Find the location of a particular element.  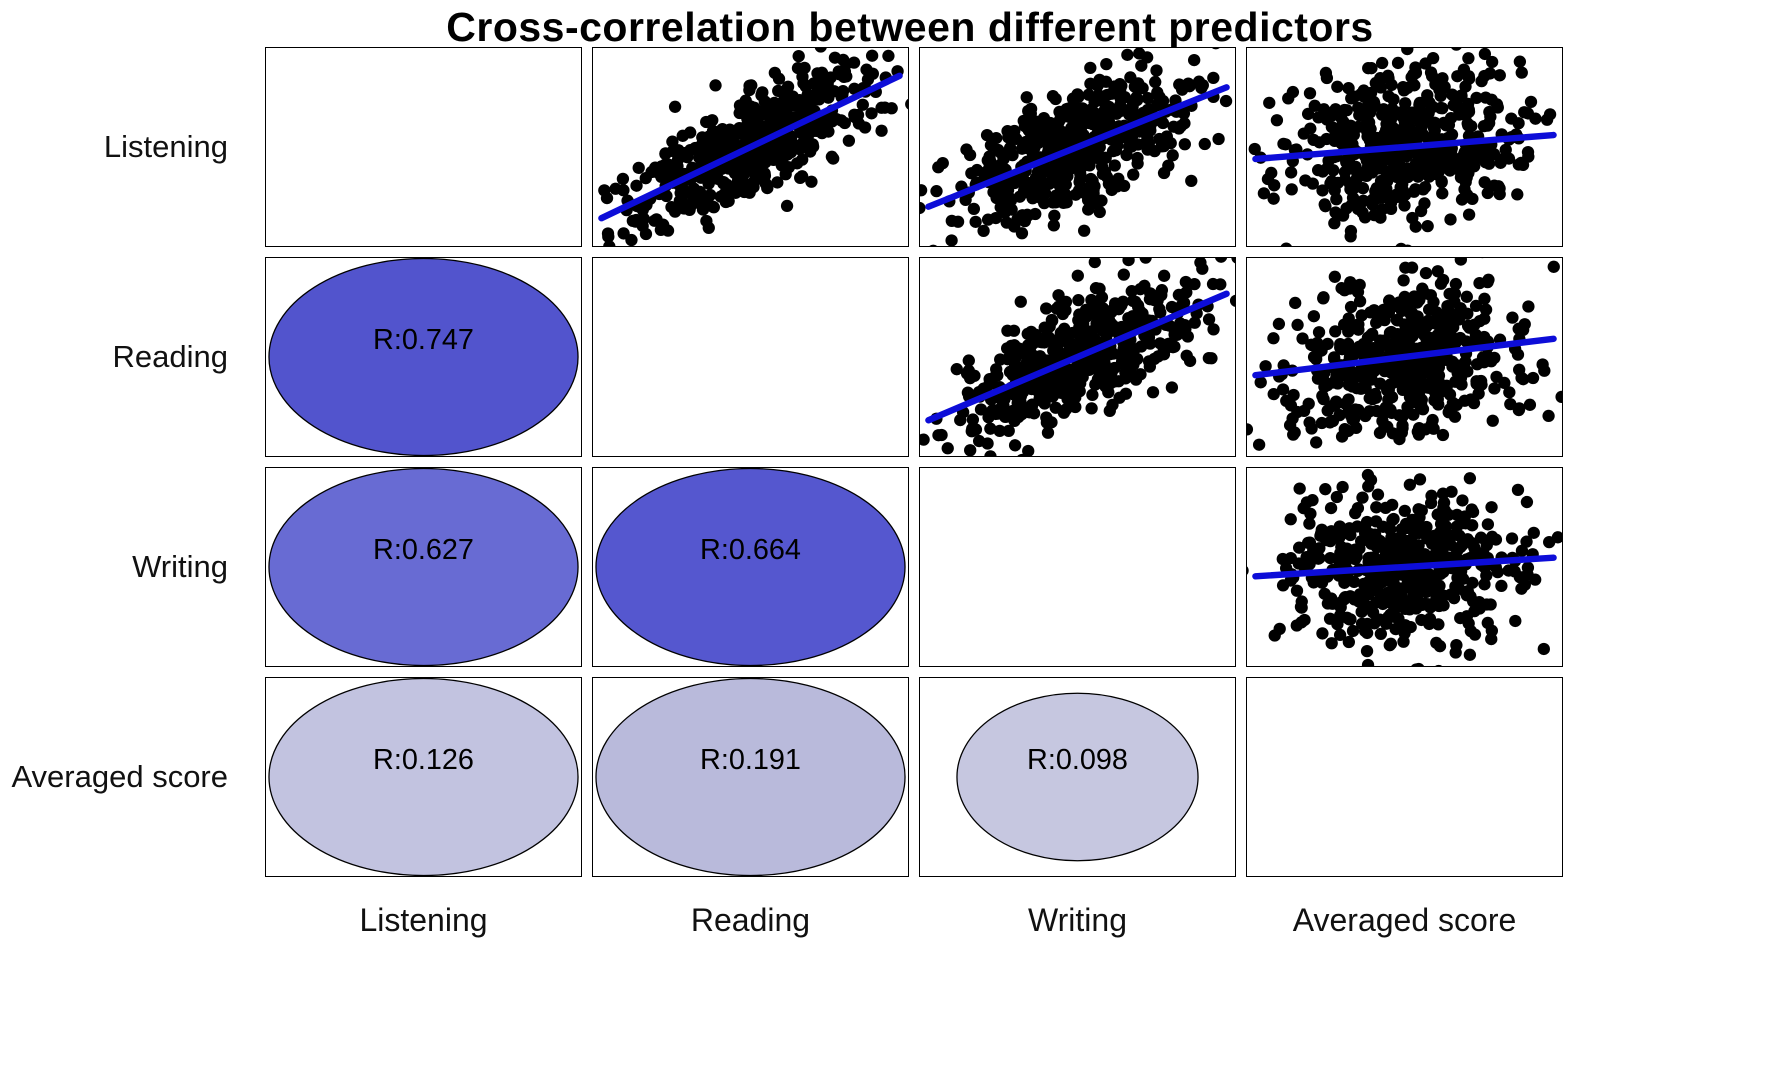

col-label-writing: Writing is located at coordinates (1077, 920).